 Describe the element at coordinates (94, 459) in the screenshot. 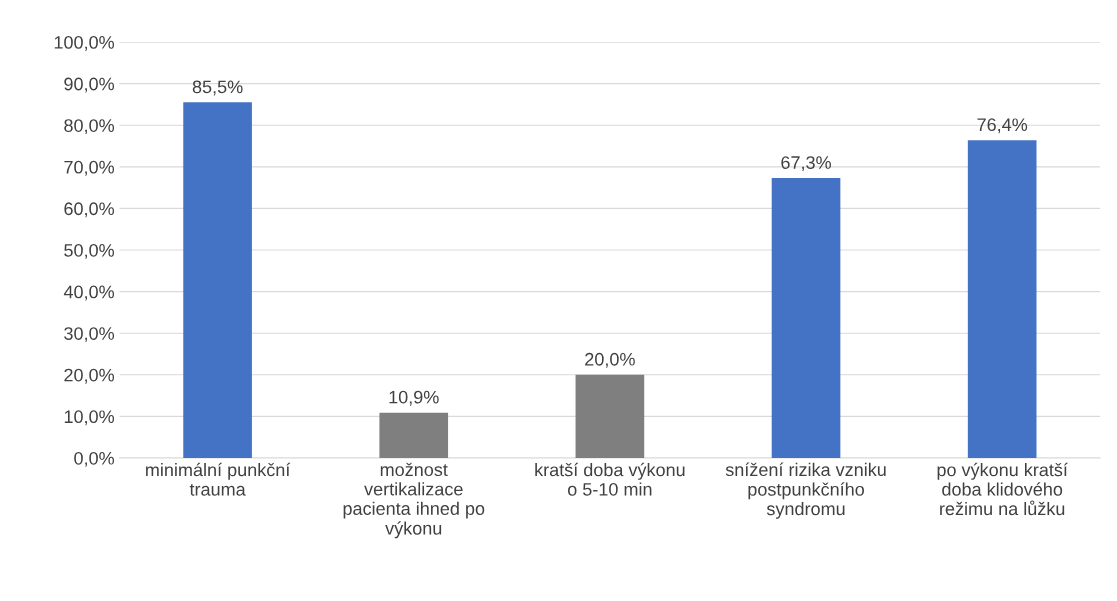

I see `y-tick-label: 0,0%` at that location.